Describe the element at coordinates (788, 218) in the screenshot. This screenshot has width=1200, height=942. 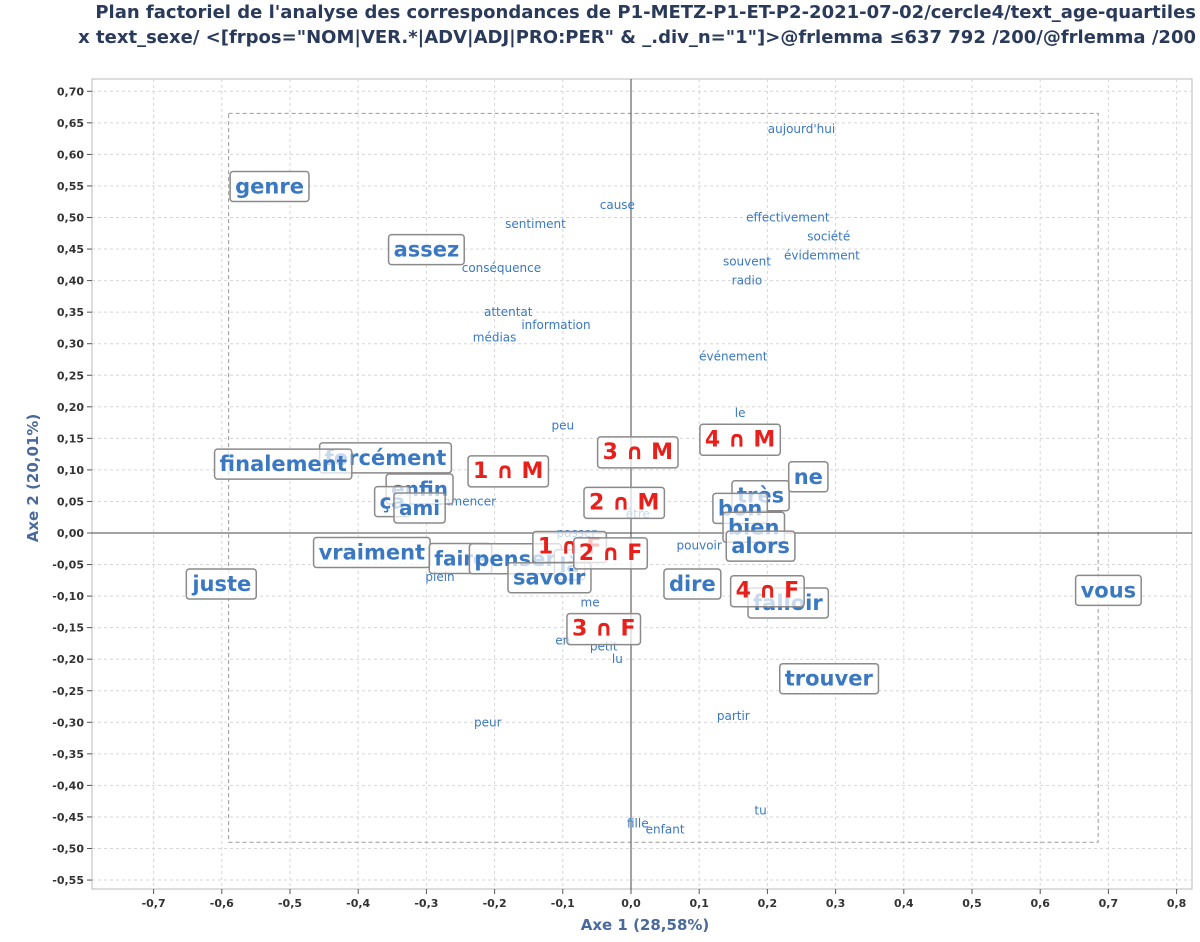
I see `word-label: effectivement` at that location.